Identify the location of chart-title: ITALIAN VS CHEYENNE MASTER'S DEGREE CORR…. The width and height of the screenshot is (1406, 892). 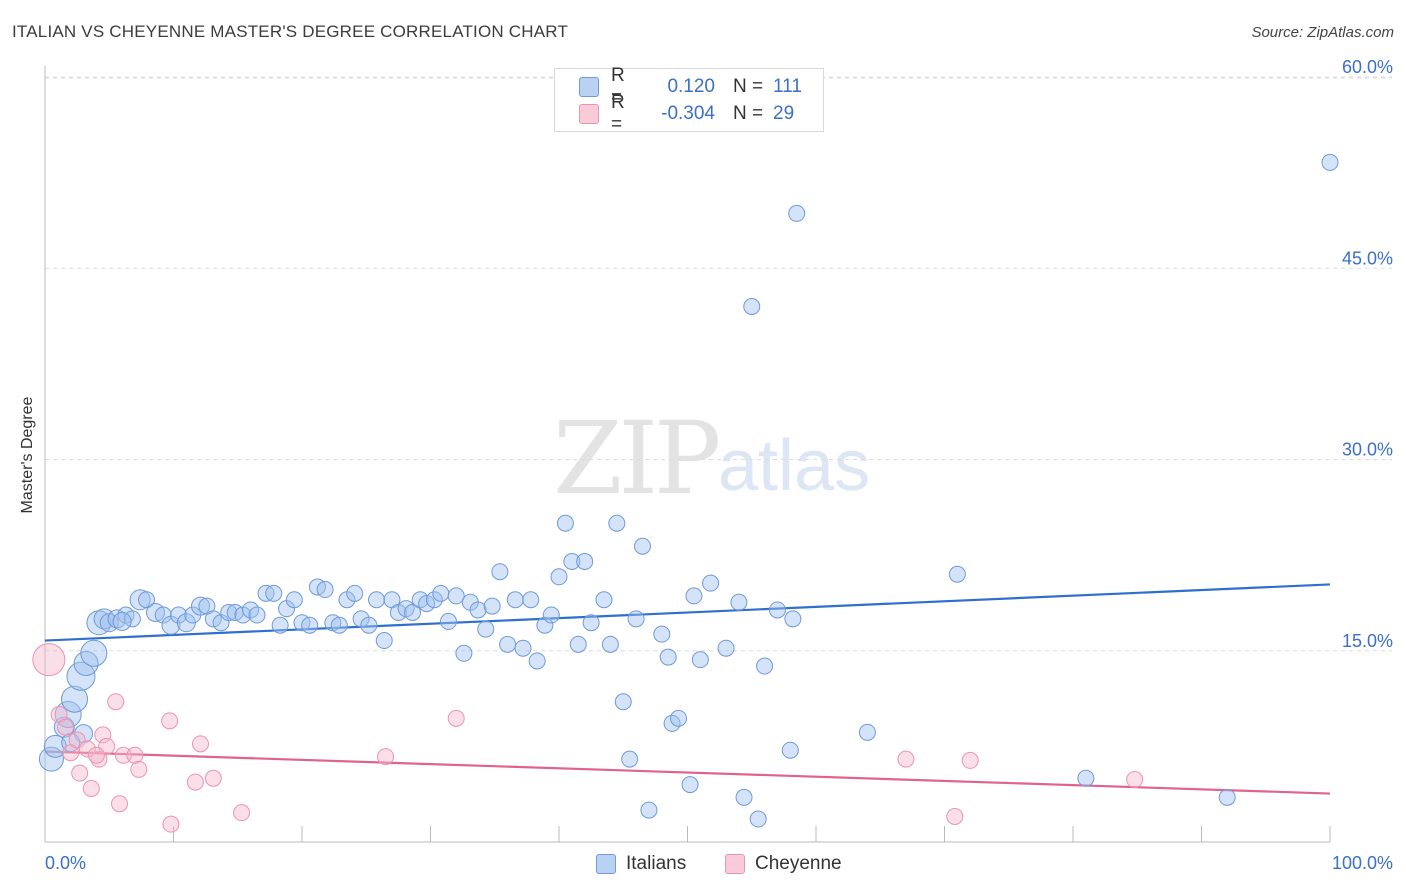
(290, 31).